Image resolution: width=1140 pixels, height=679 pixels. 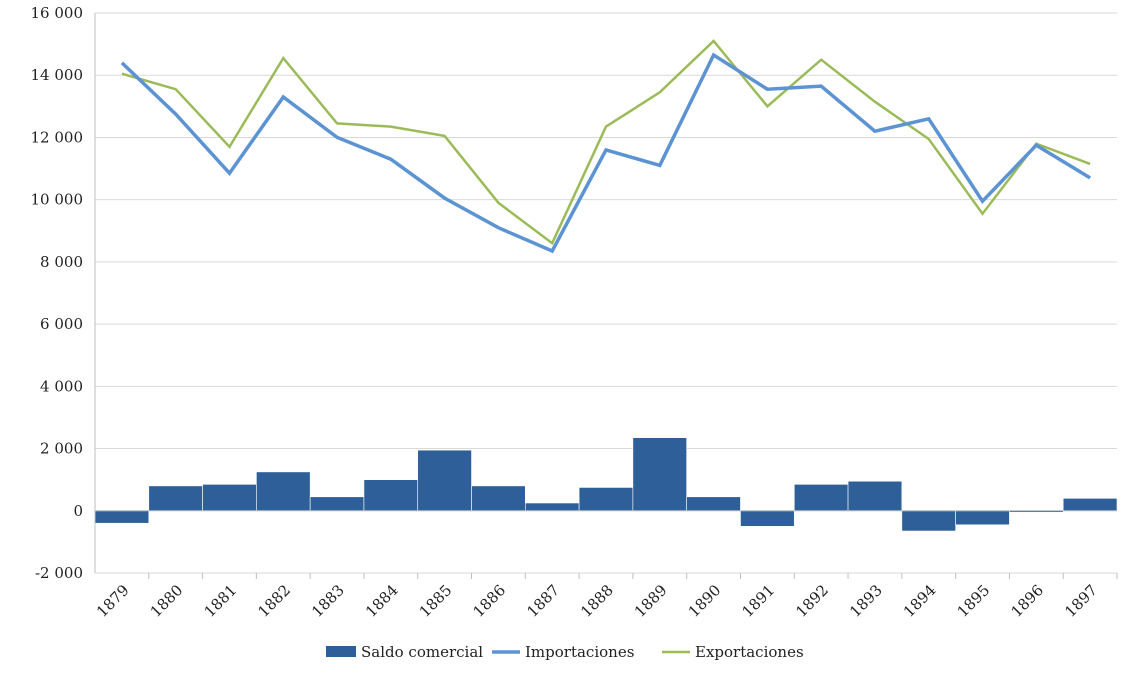 I want to click on x-tick-label-1889: 1889, so click(x=651, y=601).